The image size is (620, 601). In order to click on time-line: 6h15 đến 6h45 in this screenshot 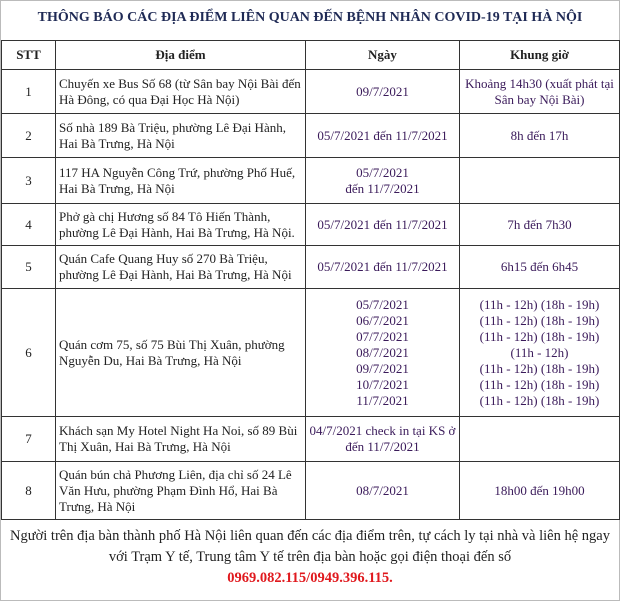, I will do `click(539, 266)`.